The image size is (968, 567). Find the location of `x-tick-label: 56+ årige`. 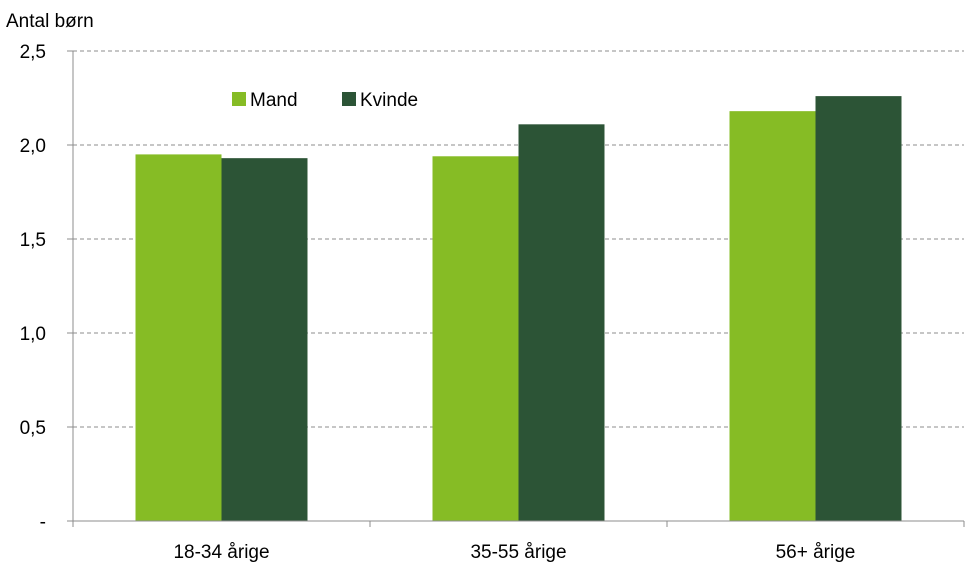

x-tick-label: 56+ årige is located at coordinates (816, 552).